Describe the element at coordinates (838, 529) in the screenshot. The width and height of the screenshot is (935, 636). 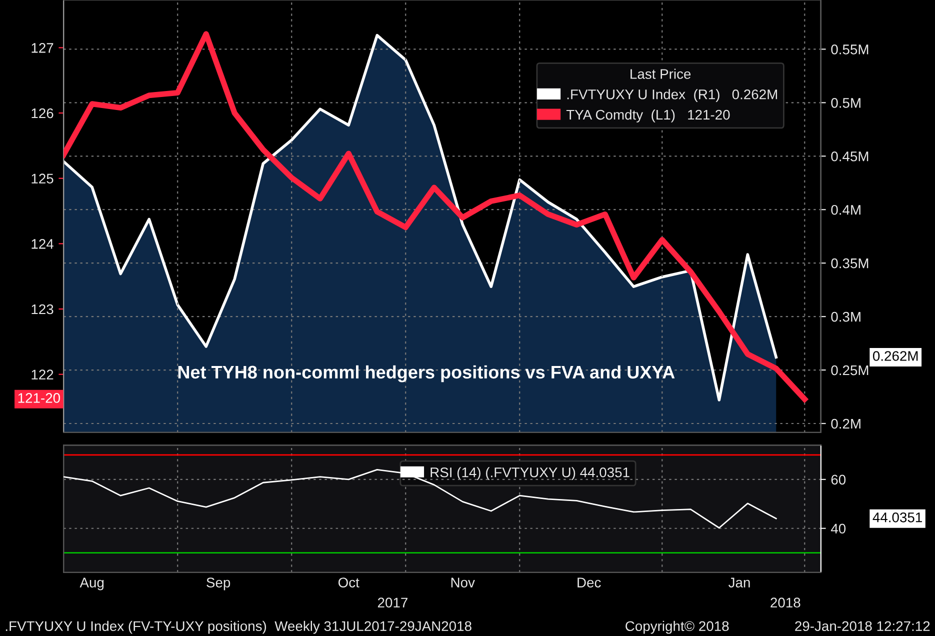
I see `y2-tick-label: 40` at that location.